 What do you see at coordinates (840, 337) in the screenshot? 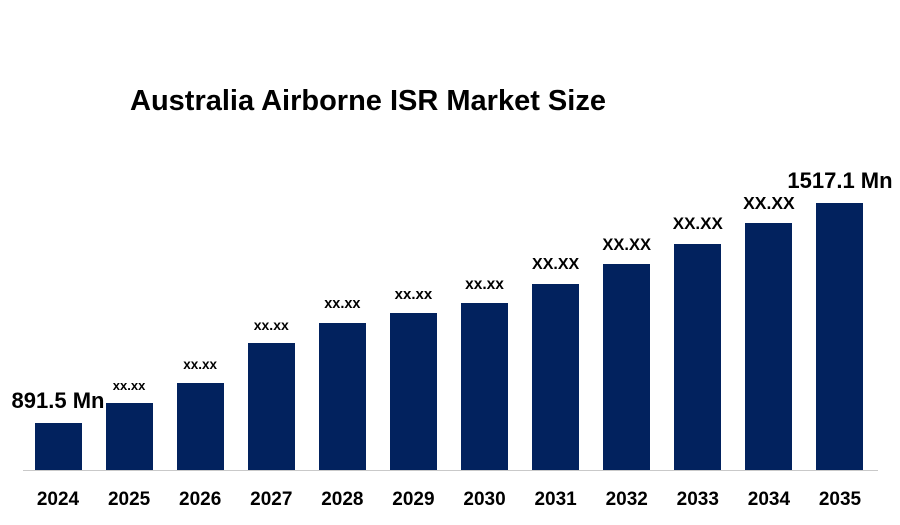
I see `bar-2035` at bounding box center [840, 337].